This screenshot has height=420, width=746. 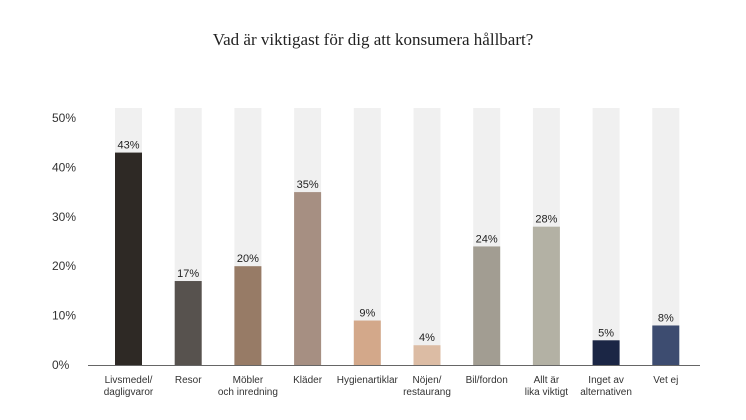 What do you see at coordinates (546, 220) in the screenshot?
I see `data-label: 28%` at bounding box center [546, 220].